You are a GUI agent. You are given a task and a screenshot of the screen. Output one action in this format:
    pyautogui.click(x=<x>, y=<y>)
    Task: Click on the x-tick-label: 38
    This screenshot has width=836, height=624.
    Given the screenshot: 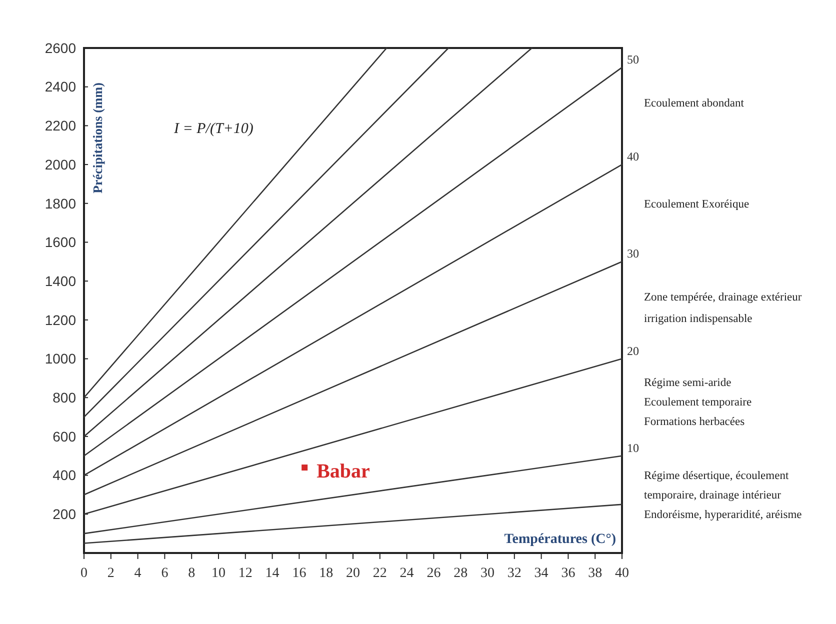 What is the action you would take?
    pyautogui.click(x=595, y=573)
    